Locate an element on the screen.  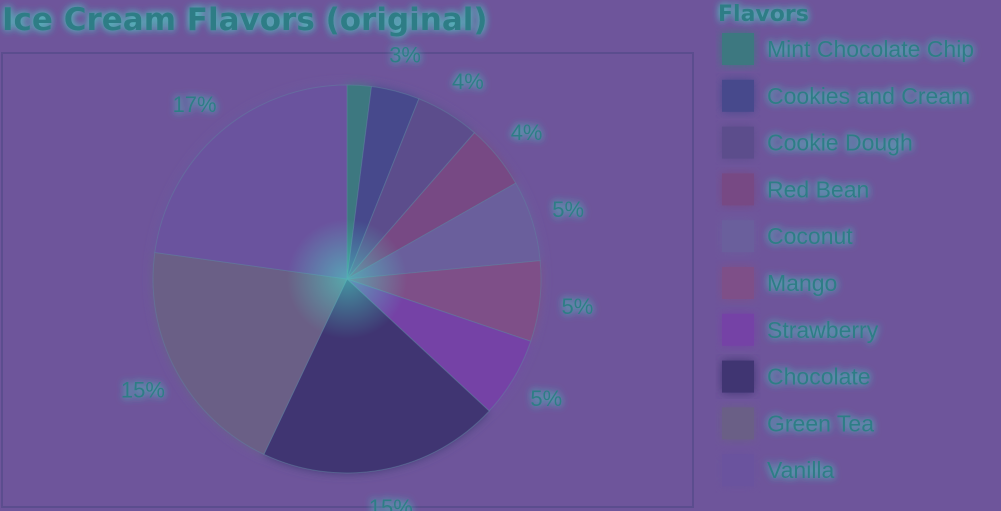
legend-swatch-cookie-dough is located at coordinates (738, 142).